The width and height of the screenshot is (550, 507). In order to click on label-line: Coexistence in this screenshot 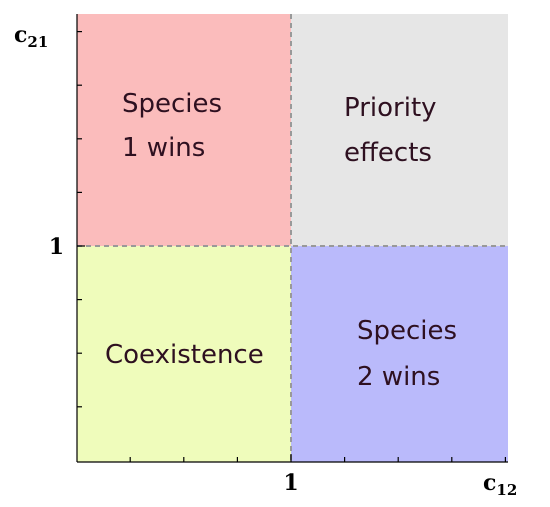, I will do `click(184, 355)`.